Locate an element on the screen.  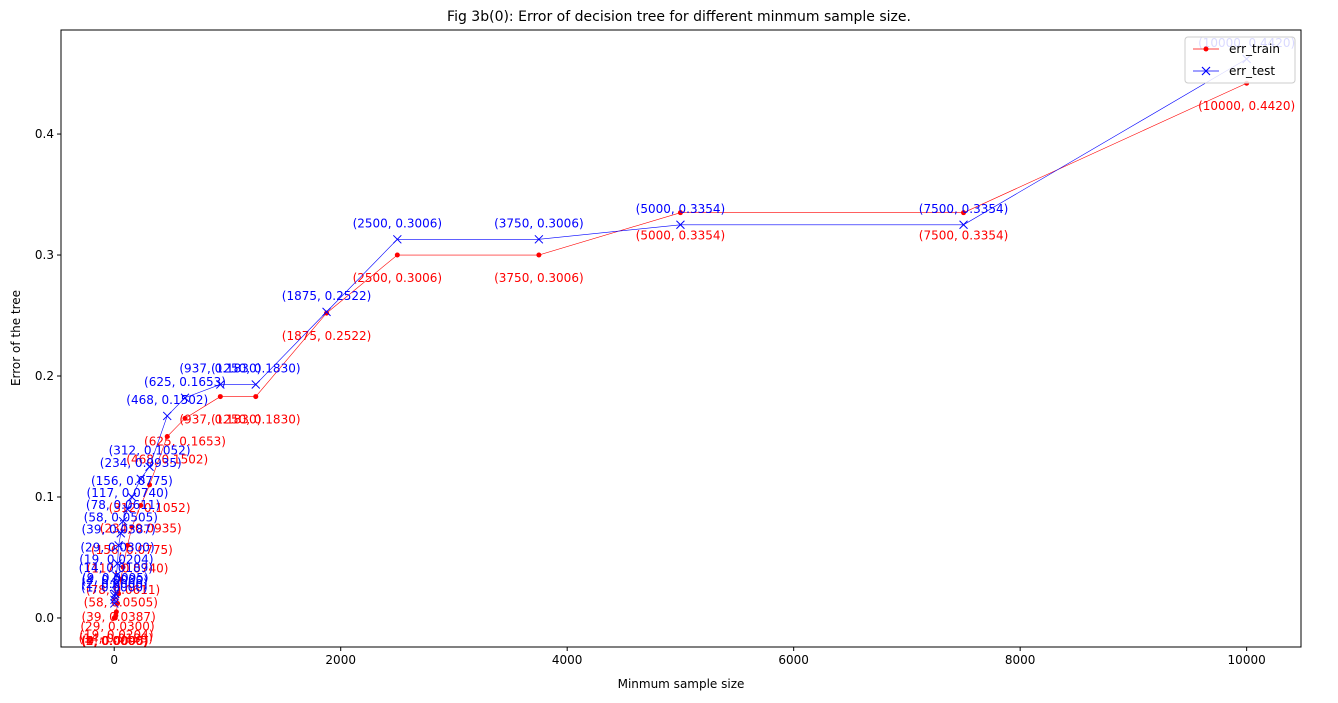
y-tick-label: 0.4 is located at coordinates (44, 134).